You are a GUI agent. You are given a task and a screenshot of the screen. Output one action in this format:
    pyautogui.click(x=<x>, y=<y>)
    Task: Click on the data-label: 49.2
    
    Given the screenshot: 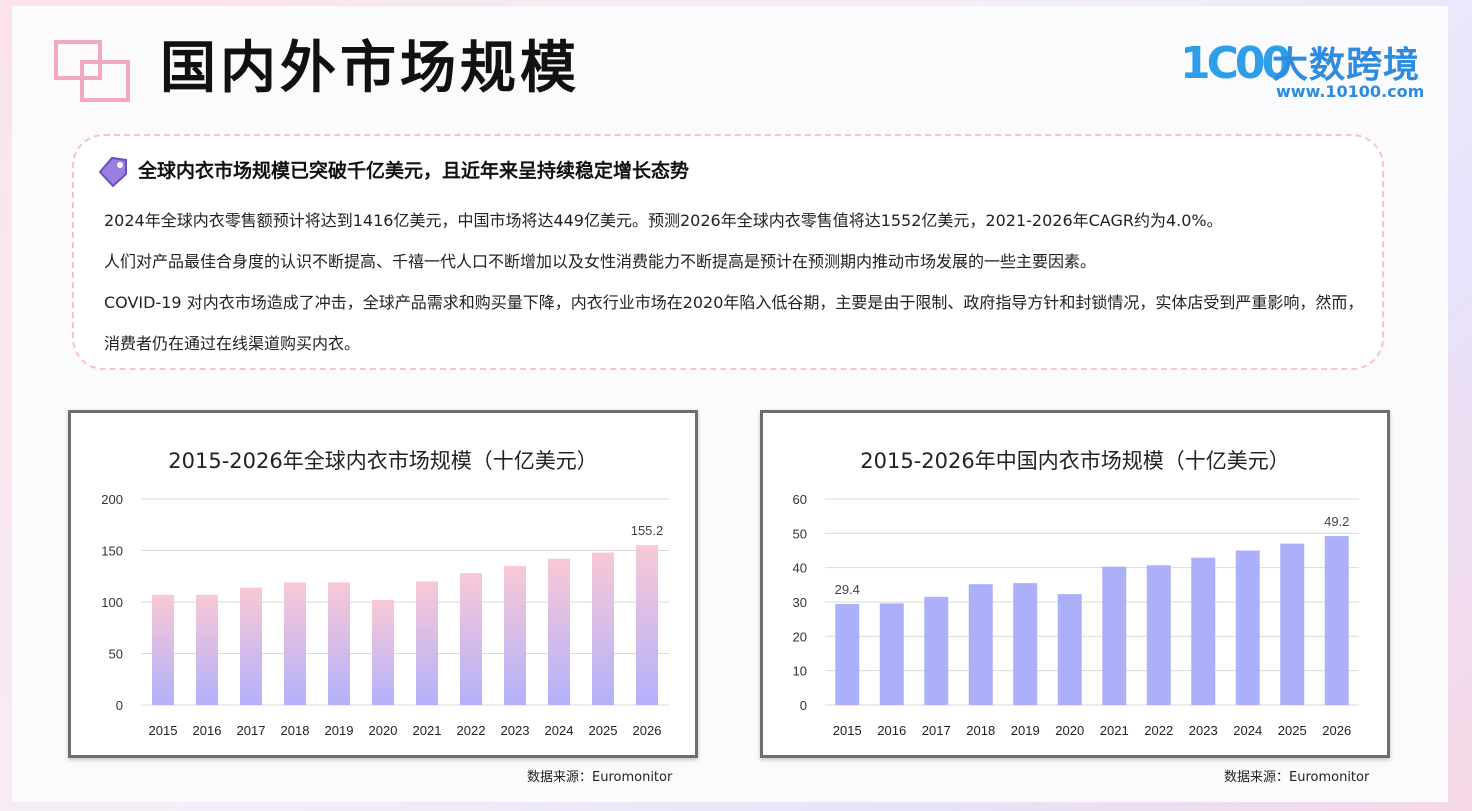 What is the action you would take?
    pyautogui.click(x=1336, y=521)
    